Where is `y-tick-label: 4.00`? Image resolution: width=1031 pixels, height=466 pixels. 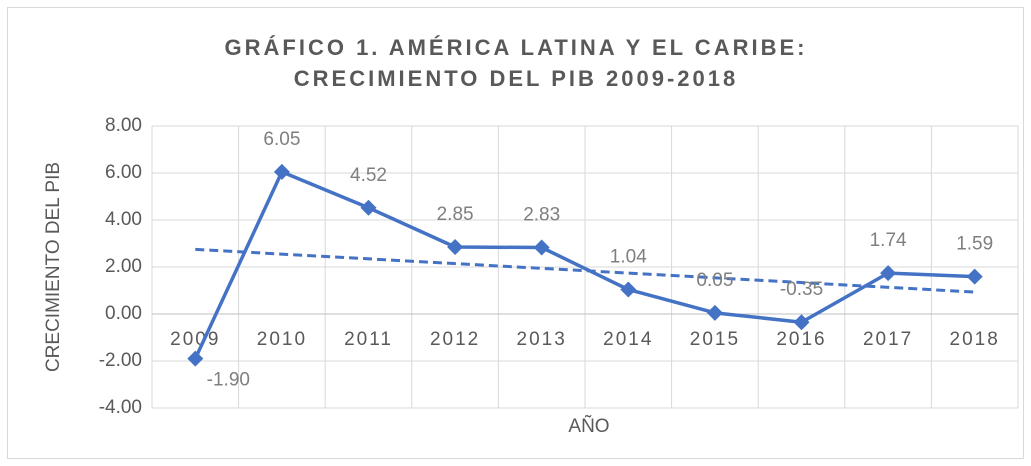
y-tick-label: 4.00 is located at coordinates (123, 219).